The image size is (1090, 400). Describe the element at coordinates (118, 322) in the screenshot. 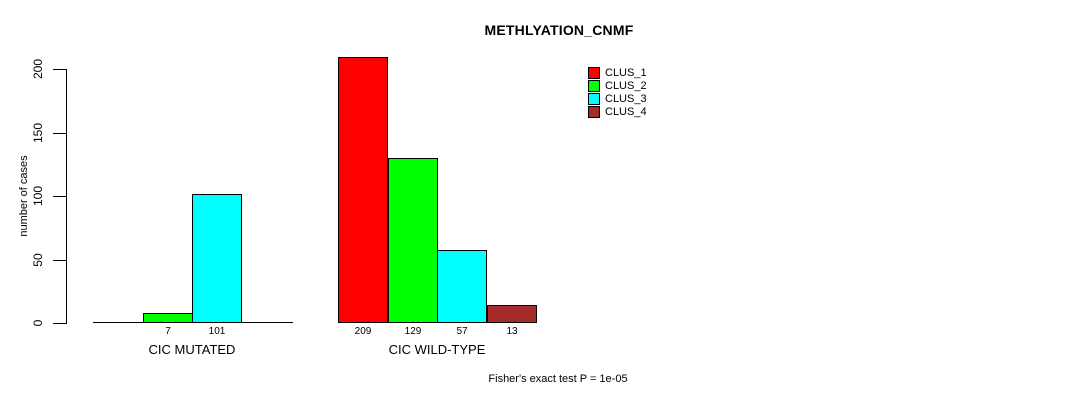

I see `zero-bar-clus_1-group1` at that location.